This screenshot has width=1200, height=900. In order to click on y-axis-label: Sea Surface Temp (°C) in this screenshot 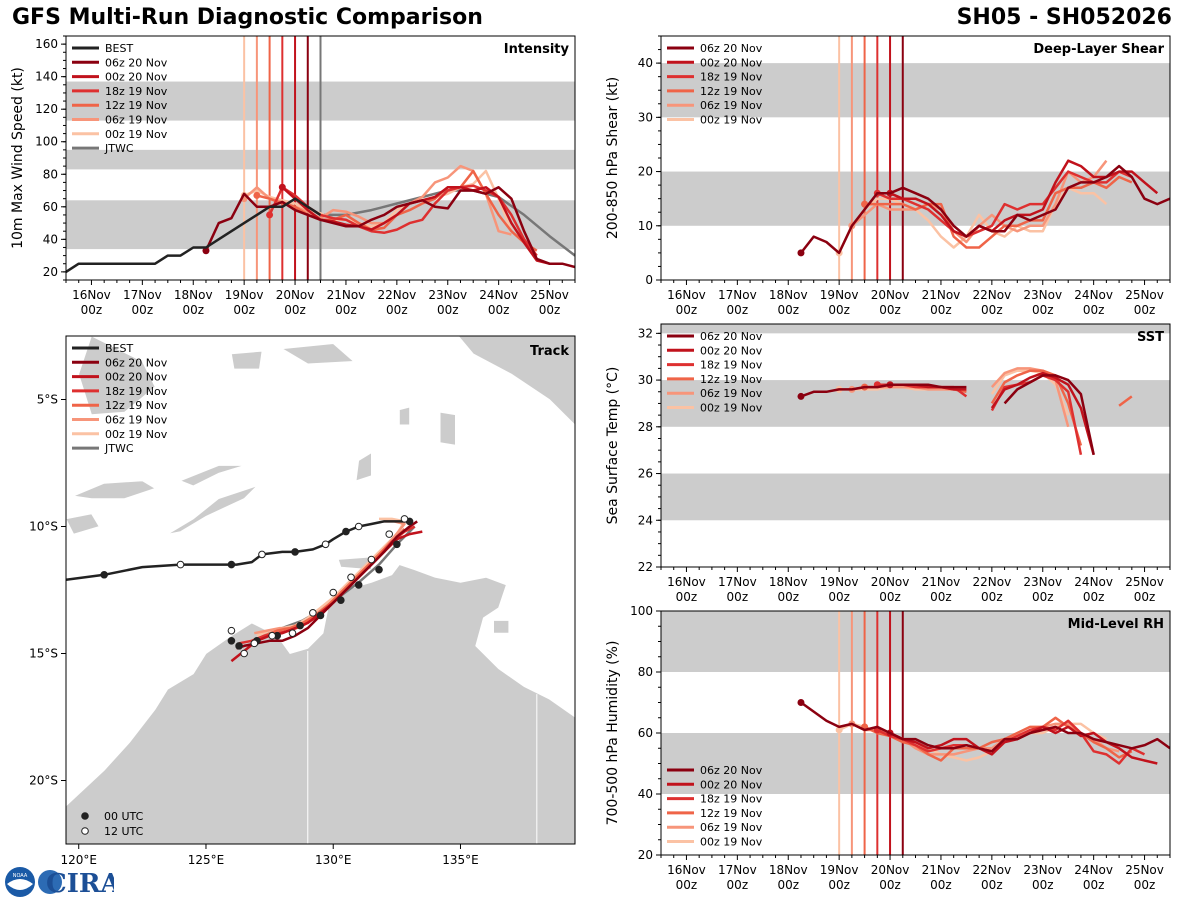, I will do `click(613, 446)`.